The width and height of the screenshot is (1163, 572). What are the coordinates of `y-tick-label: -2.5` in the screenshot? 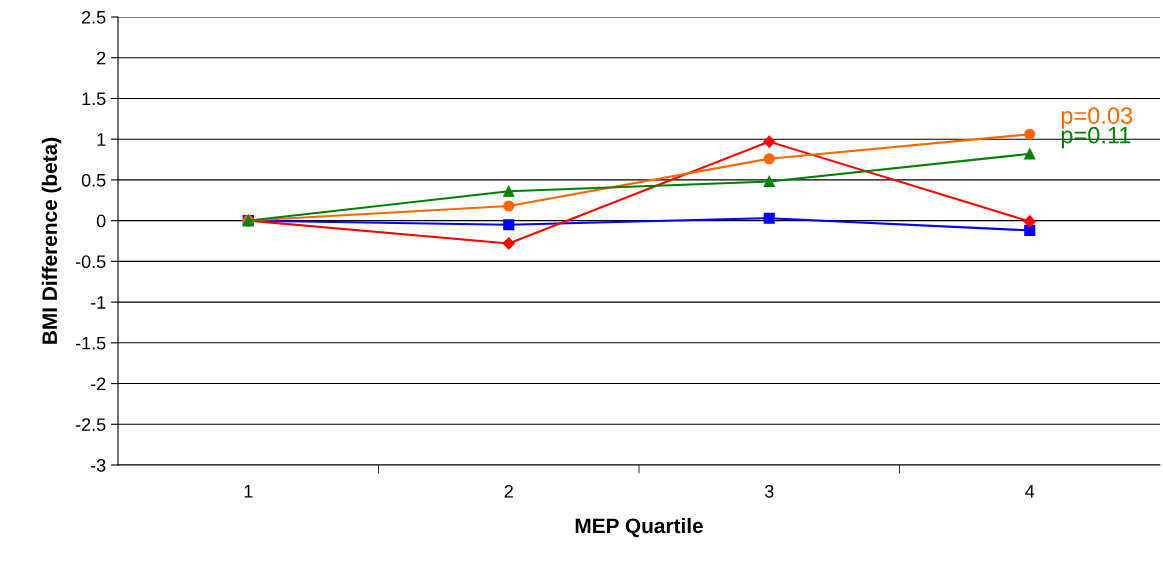 It's located at (90, 424).